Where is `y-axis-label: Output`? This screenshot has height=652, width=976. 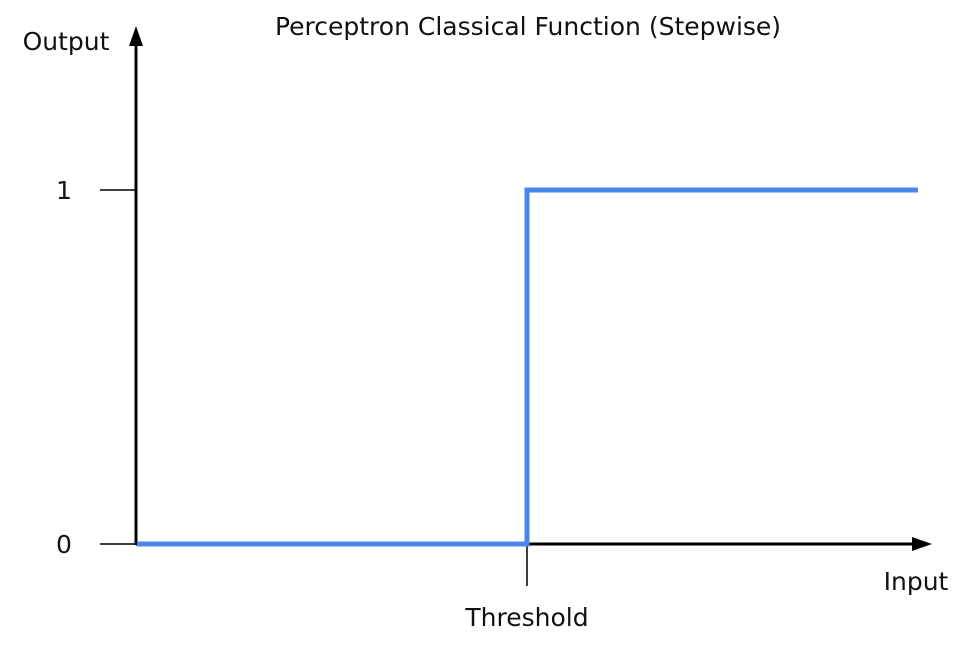
y-axis-label: Output is located at coordinates (66, 41).